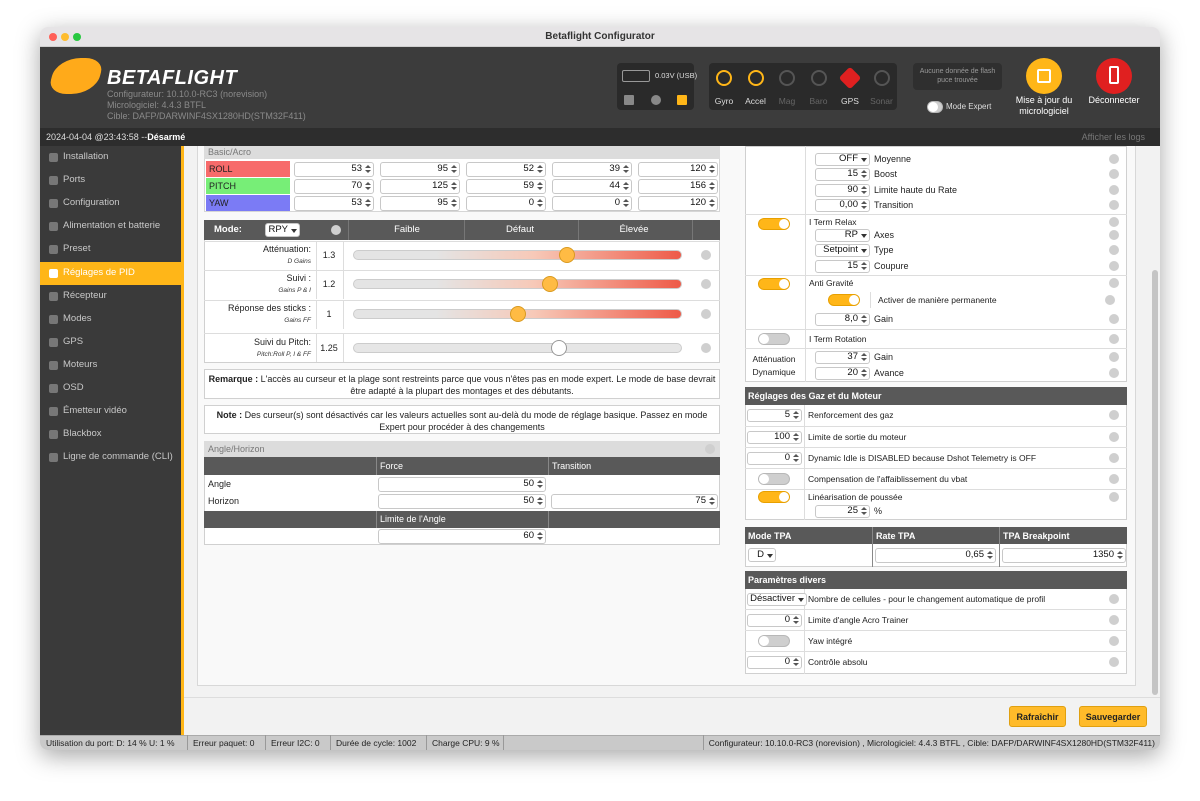 This screenshot has width=1200, height=801. What do you see at coordinates (462, 255) in the screenshot?
I see `slider-row` at bounding box center [462, 255].